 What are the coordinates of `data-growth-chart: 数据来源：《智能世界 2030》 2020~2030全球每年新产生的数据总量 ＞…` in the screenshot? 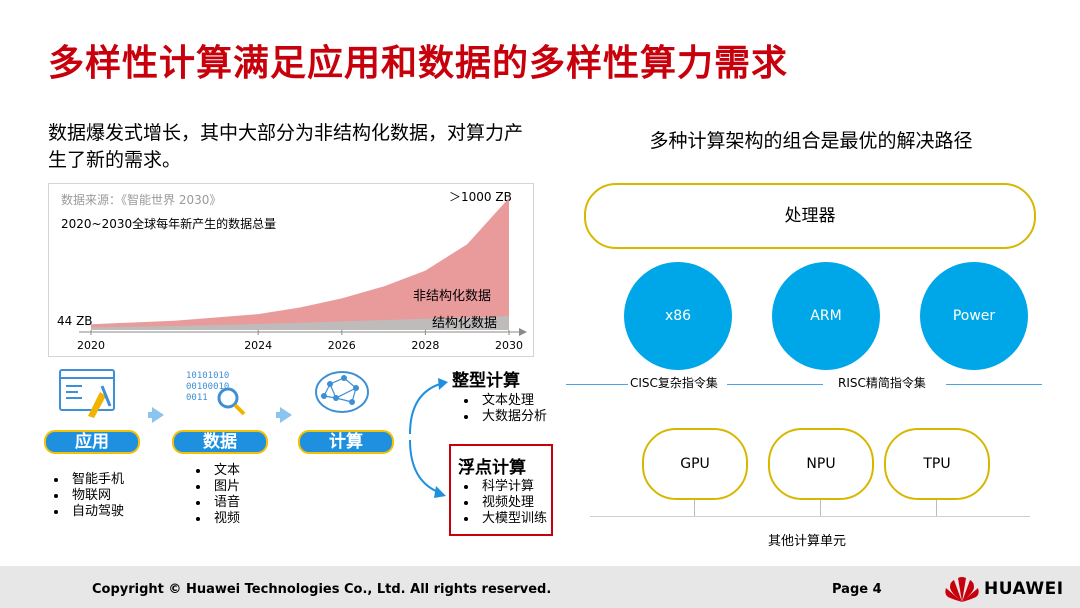 It's located at (291, 270).